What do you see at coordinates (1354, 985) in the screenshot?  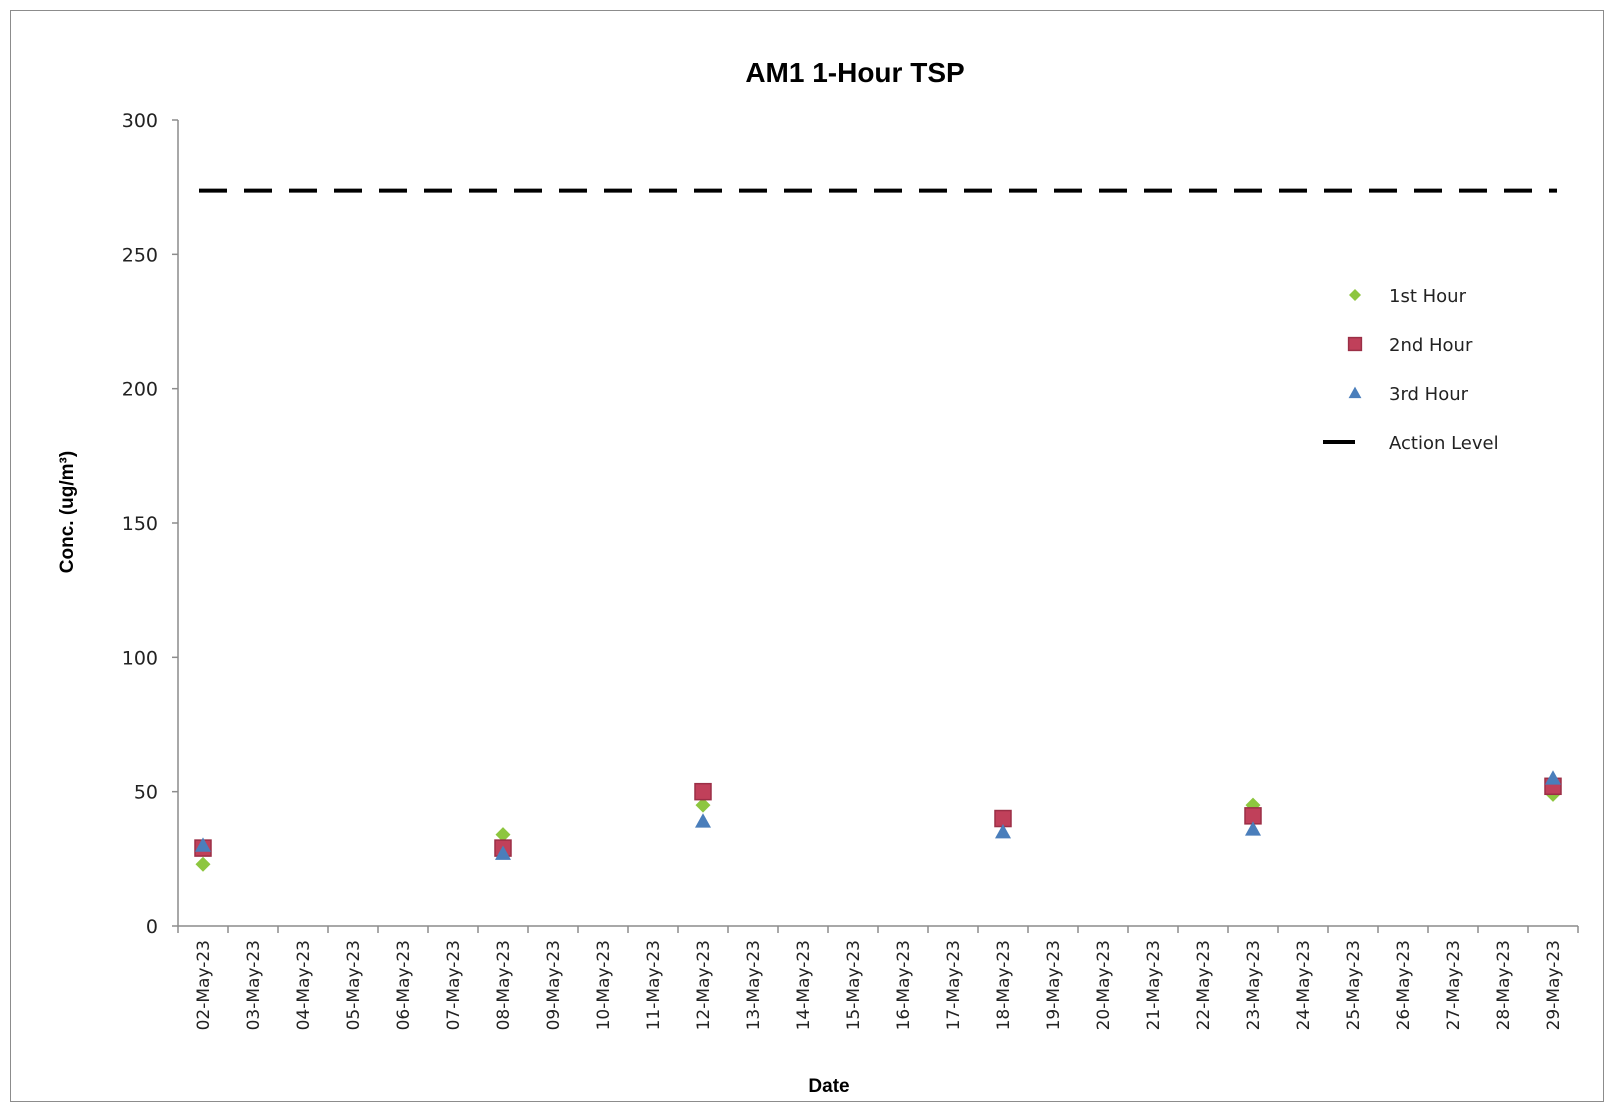 I see `x-tick-label: 25-May-23` at bounding box center [1354, 985].